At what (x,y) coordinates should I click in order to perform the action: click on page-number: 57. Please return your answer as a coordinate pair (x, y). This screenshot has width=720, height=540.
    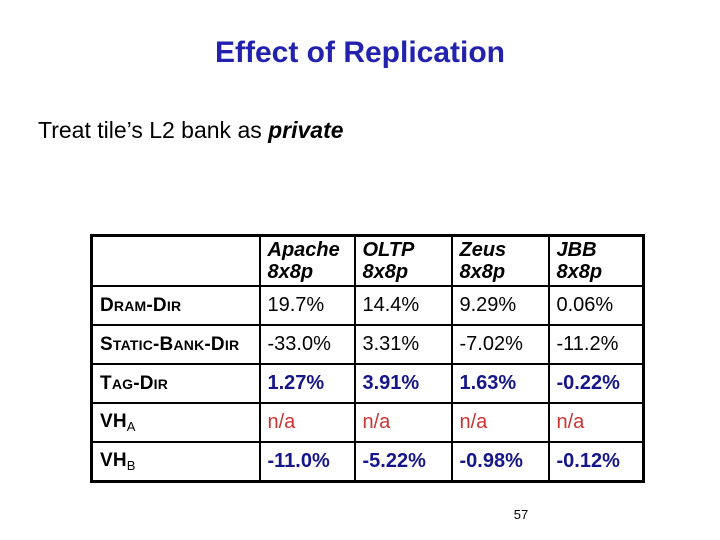
    Looking at the image, I should click on (521, 514).